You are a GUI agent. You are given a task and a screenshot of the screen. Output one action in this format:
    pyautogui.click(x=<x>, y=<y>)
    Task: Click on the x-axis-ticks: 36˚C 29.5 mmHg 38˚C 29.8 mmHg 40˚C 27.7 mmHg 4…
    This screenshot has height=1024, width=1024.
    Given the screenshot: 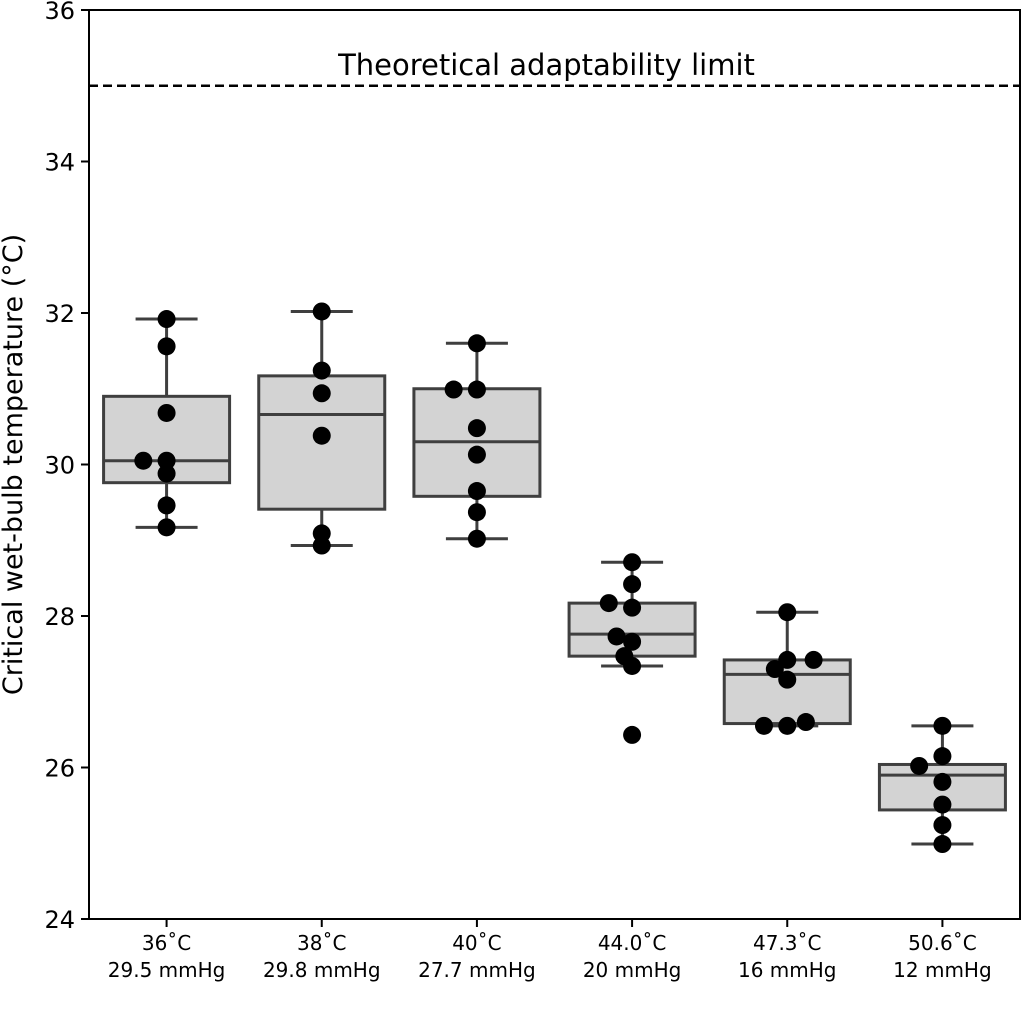 What is the action you would take?
    pyautogui.click(x=550, y=950)
    